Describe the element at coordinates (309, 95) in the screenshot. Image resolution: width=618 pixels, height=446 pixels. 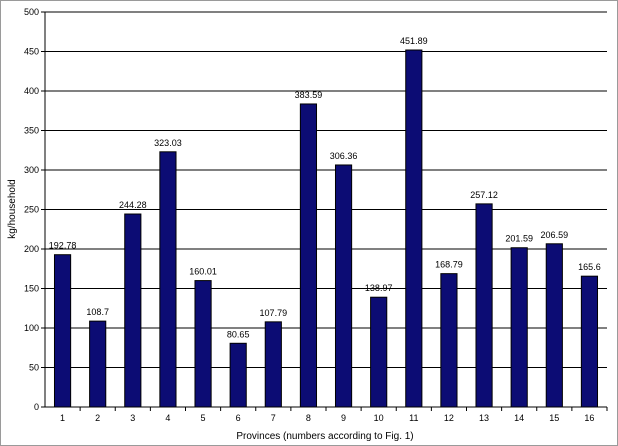
I see `data-label: 383.59` at that location.